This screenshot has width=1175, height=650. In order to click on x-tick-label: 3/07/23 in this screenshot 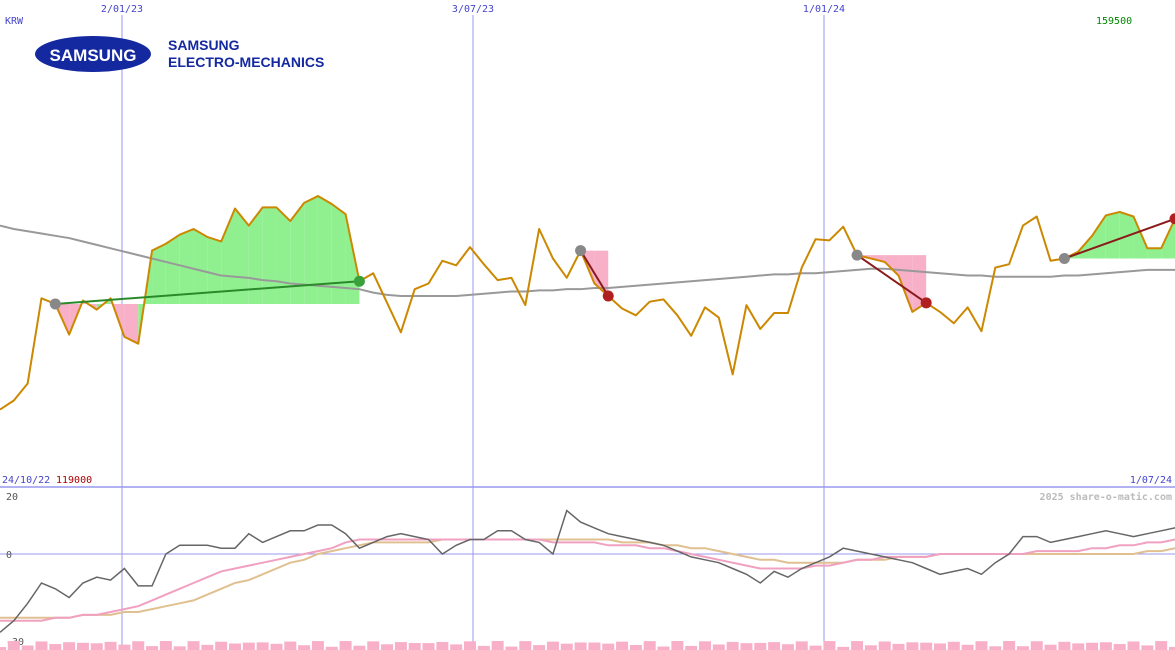, I will do `click(473, 9)`.